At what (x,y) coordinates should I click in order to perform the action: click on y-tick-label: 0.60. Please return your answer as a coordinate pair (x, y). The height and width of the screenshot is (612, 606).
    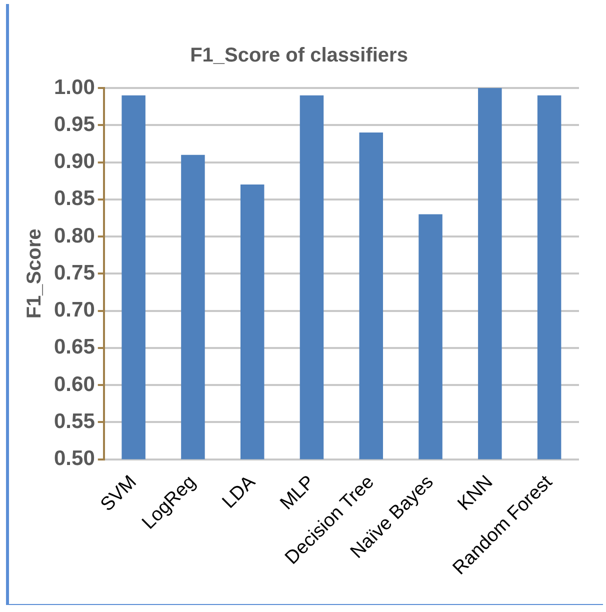
    Looking at the image, I should click on (74, 384).